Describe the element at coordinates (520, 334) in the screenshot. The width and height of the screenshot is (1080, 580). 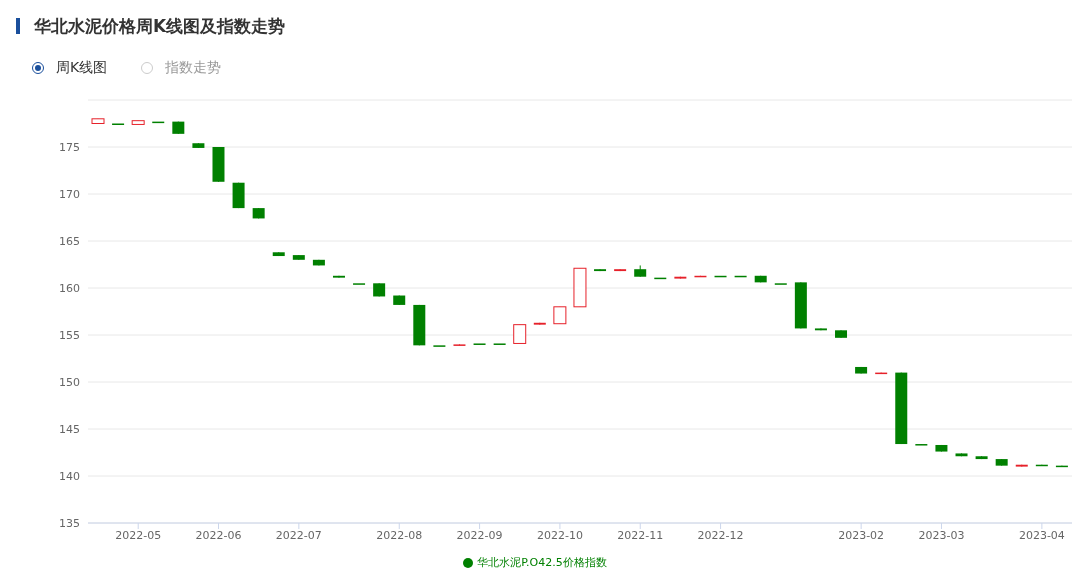
I see `candlestick` at that location.